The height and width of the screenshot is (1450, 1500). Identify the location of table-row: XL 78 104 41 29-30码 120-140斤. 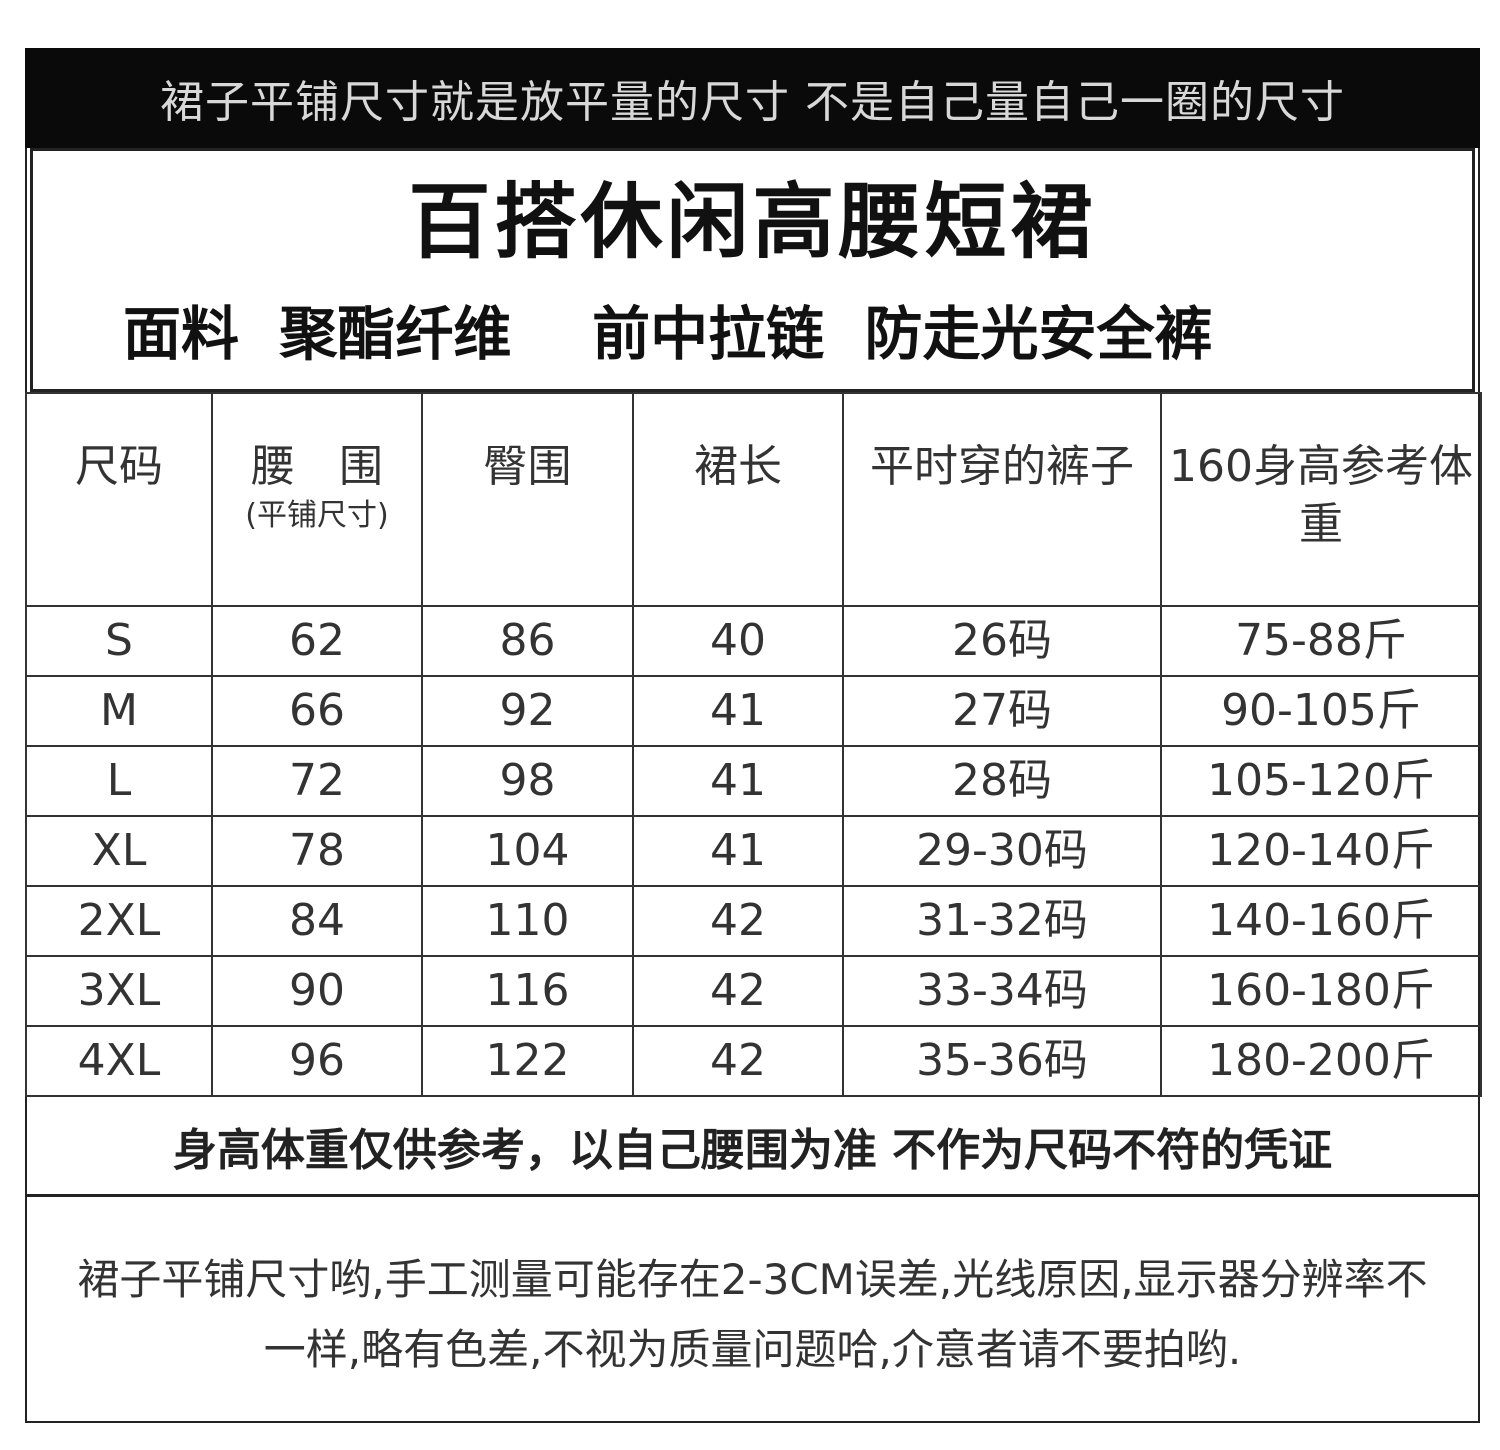
(753, 851).